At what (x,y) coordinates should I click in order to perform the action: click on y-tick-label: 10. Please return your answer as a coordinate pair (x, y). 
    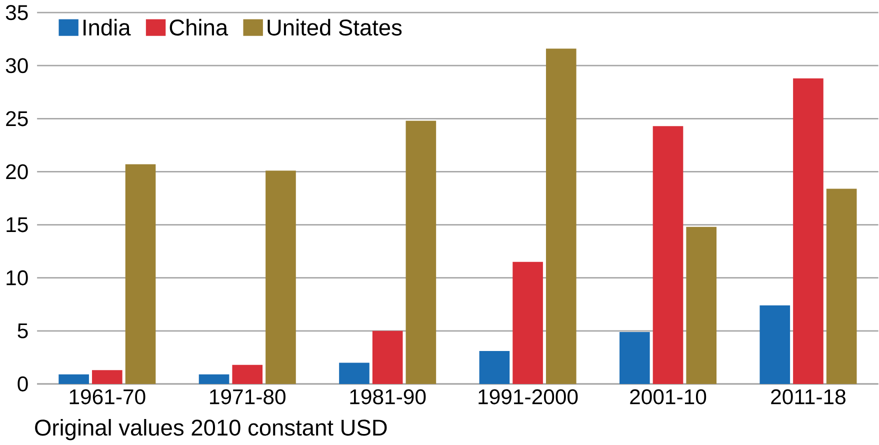
    Looking at the image, I should click on (17, 278).